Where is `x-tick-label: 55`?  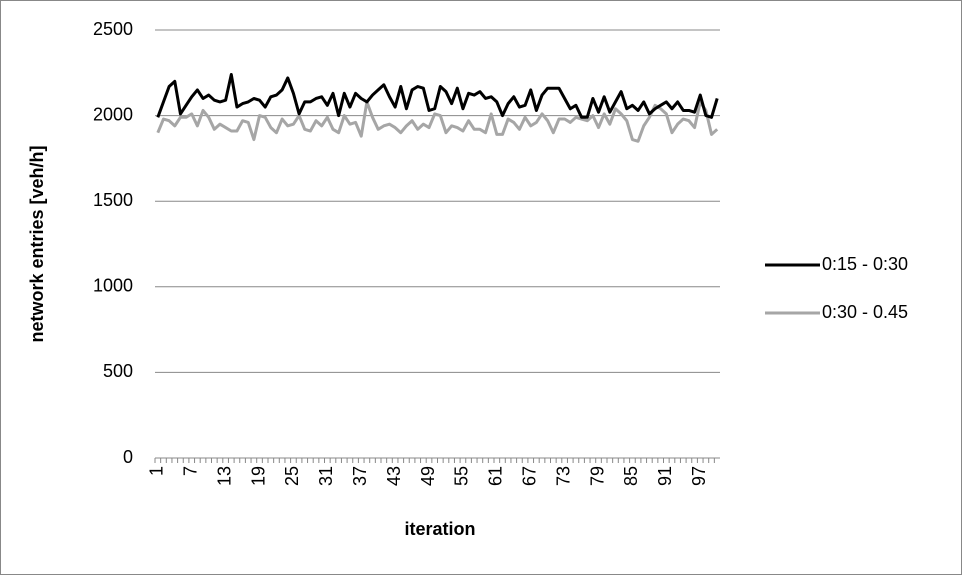 x-tick-label: 55 is located at coordinates (462, 476).